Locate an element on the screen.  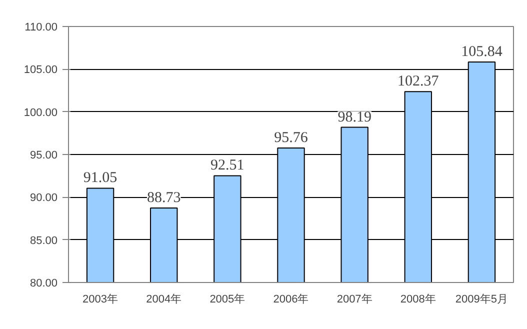
x-tick-label: 2007年 is located at coordinates (354, 300).